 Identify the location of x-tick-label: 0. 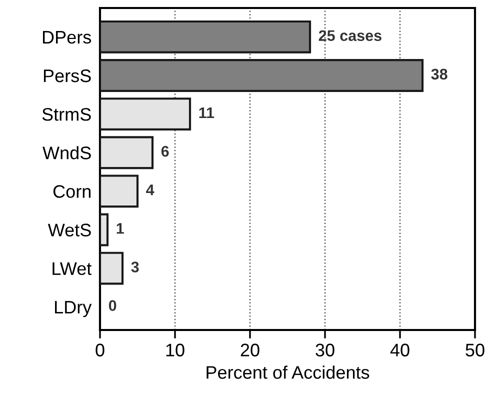
(100, 350).